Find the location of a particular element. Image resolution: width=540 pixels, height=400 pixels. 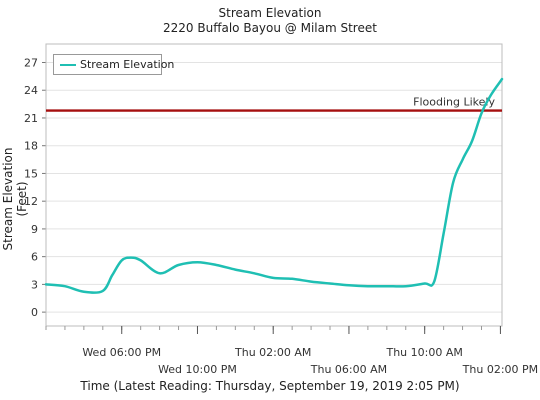

y-tick-label: 3 is located at coordinates (34, 284).